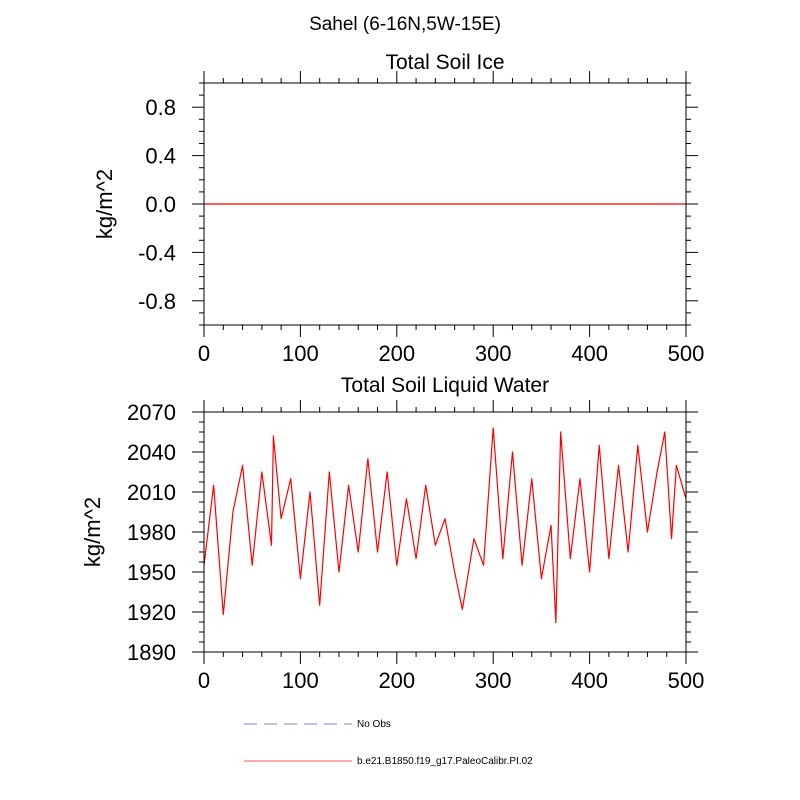 The image size is (800, 800). What do you see at coordinates (160, 156) in the screenshot?
I see `p1-ytick-label: 0.4` at bounding box center [160, 156].